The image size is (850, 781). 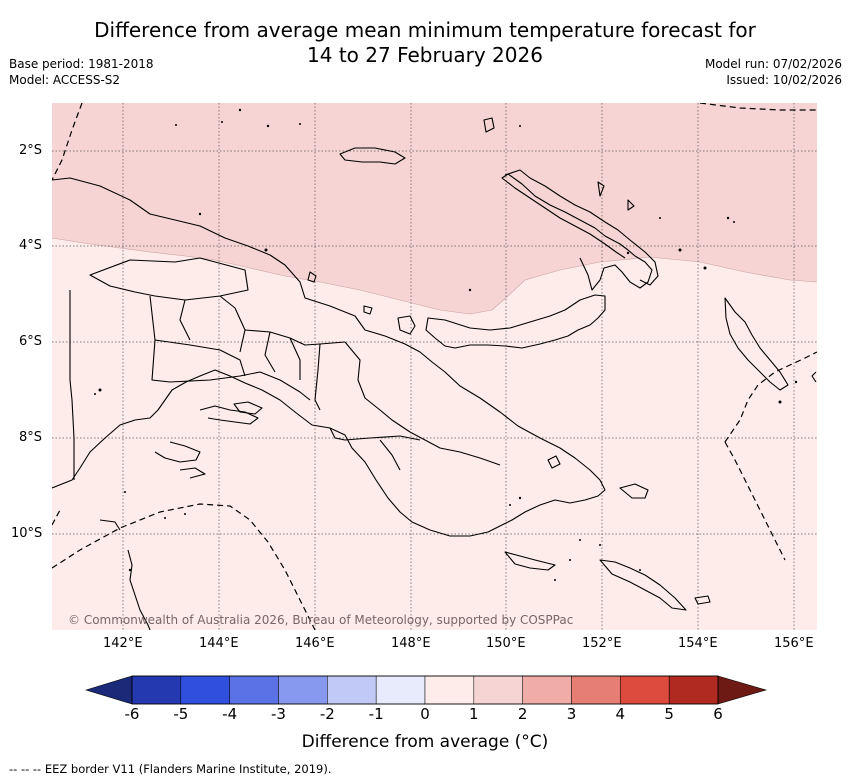 What do you see at coordinates (31, 341) in the screenshot?
I see `lat-tick-6s: 6°S` at bounding box center [31, 341].